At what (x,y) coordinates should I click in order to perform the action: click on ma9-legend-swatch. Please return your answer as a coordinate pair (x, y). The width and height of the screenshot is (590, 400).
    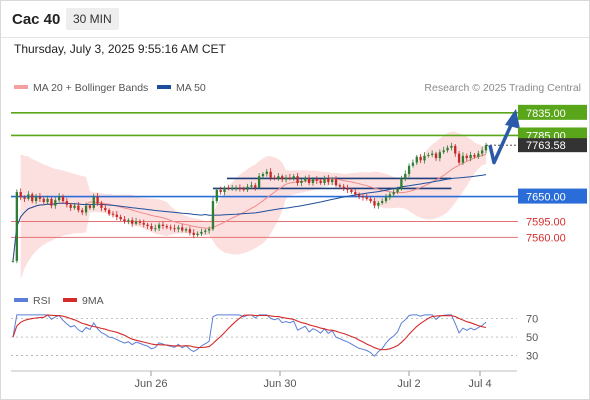
    Looking at the image, I should click on (70, 300).